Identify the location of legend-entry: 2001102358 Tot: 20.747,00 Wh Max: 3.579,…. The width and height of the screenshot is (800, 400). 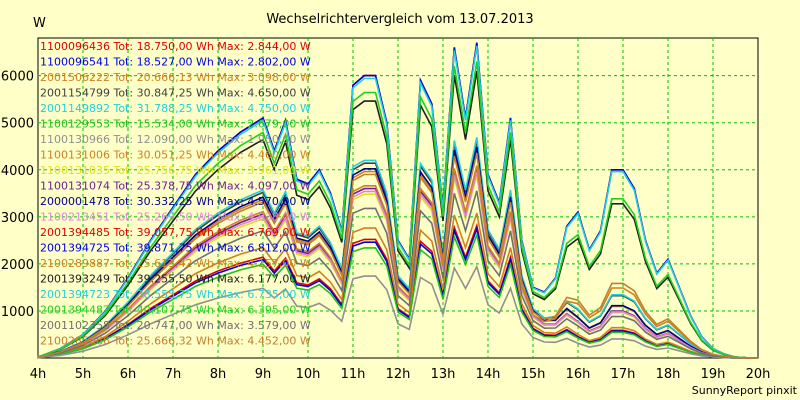
(175, 325).